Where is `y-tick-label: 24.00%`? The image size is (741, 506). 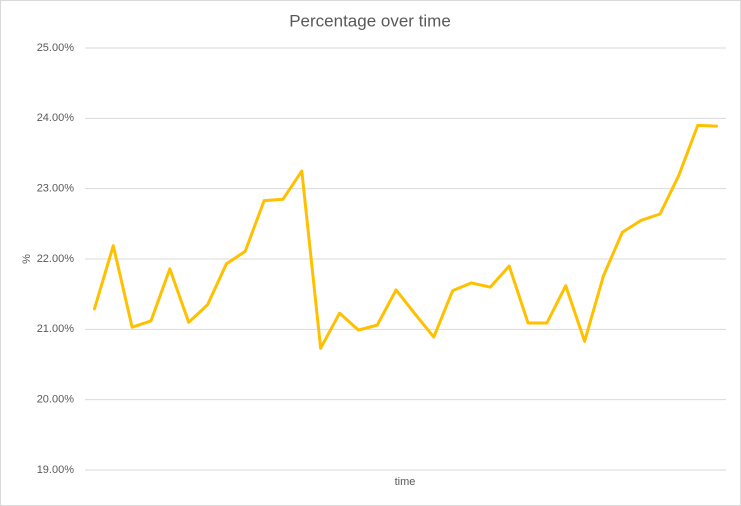
y-tick-label: 24.00% is located at coordinates (56, 118).